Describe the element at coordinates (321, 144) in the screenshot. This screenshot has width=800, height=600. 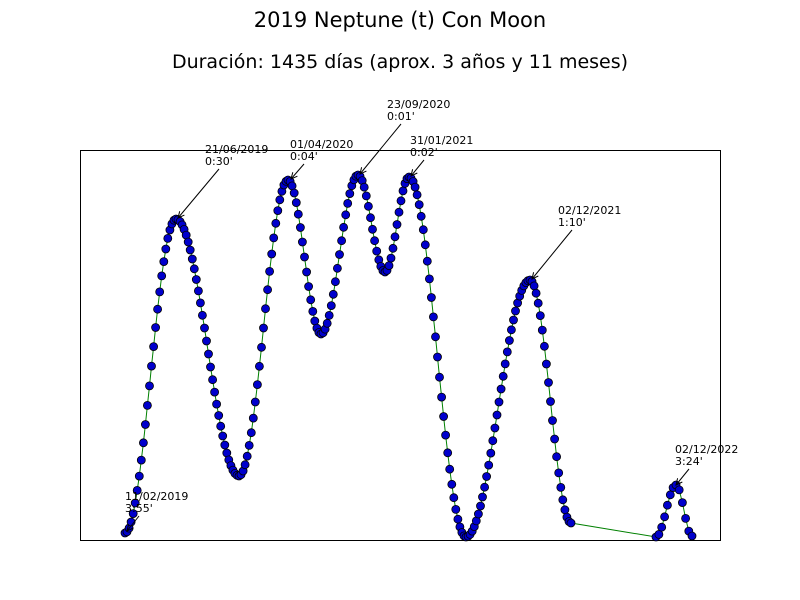
I see `annotation-date: 01/04/2020` at that location.